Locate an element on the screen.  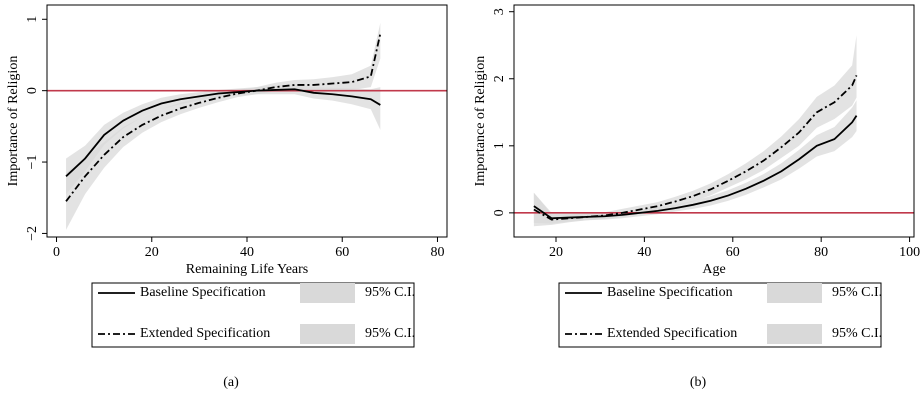
x-tick-label: 100 is located at coordinates (909, 252).